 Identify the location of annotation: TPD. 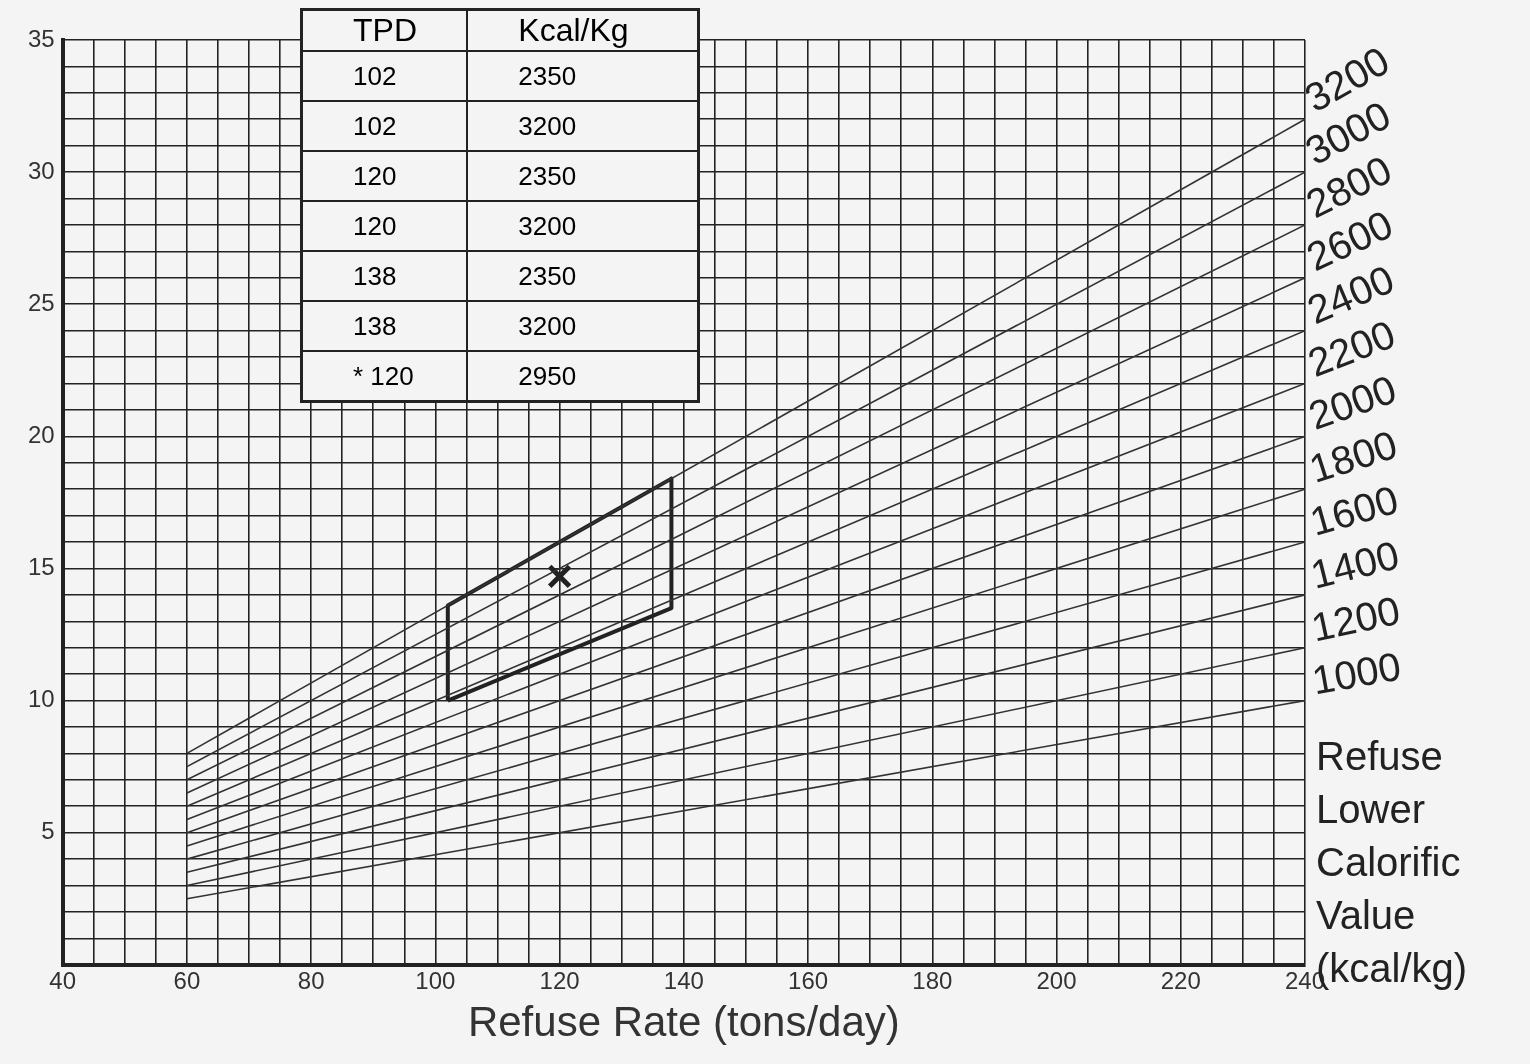
(384, 30).